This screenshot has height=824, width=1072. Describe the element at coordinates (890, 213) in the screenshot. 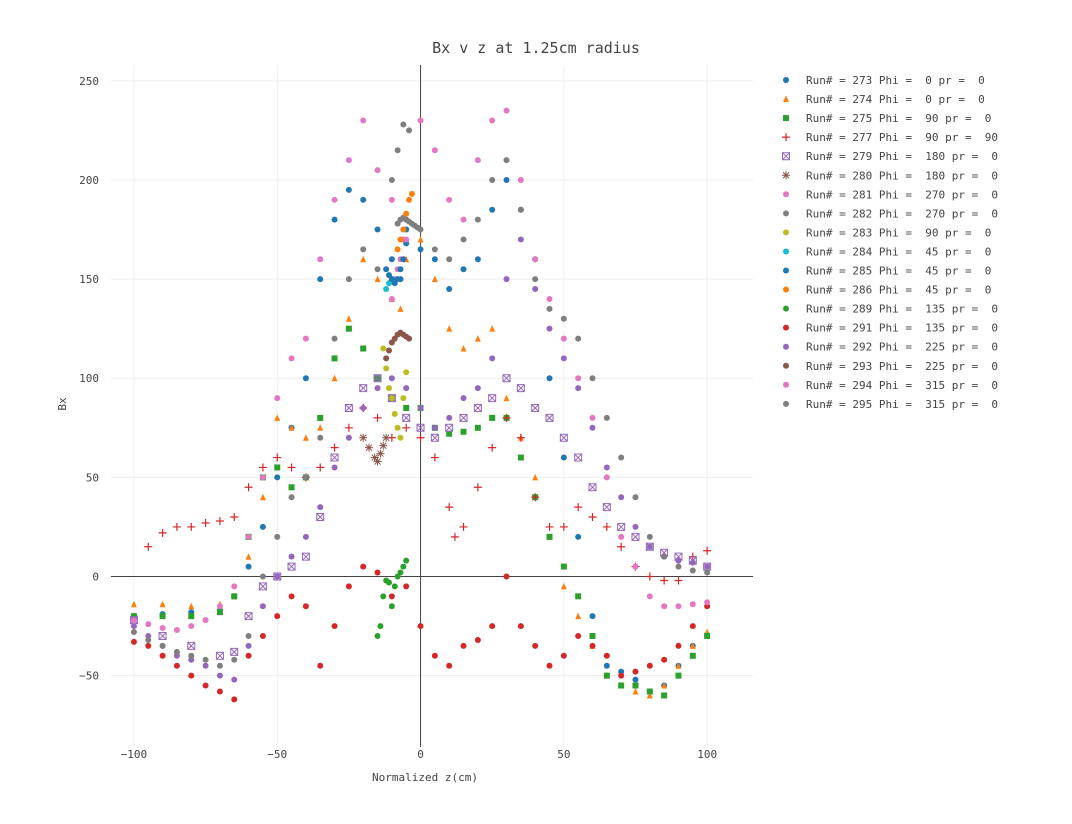

I see `legend-item: Run# = 282 Phi = 270 pr = 0` at that location.